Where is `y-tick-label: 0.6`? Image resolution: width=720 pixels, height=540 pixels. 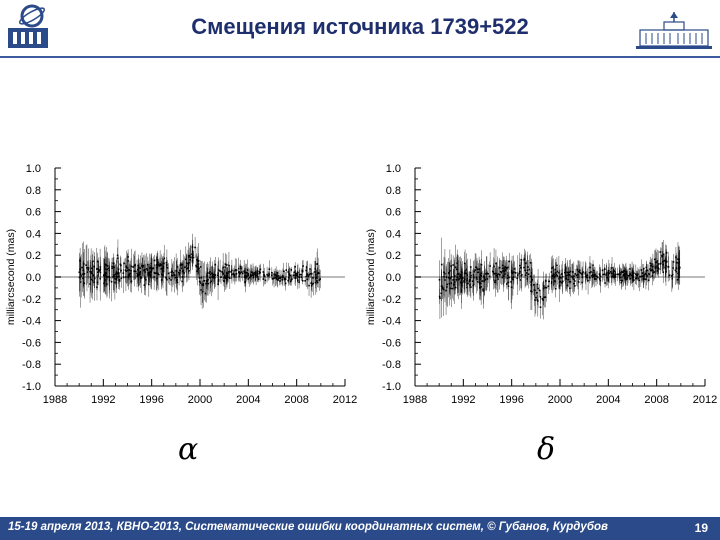 y-tick-label: 0.6 is located at coordinates (393, 213).